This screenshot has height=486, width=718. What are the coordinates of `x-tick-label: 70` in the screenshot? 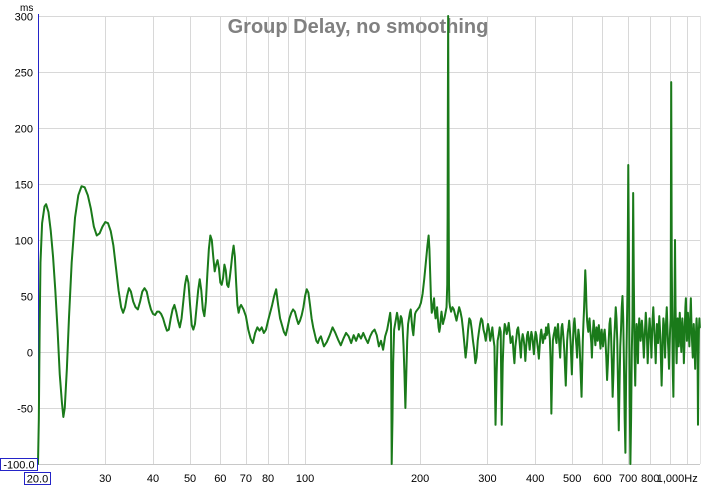 It's located at (246, 479).